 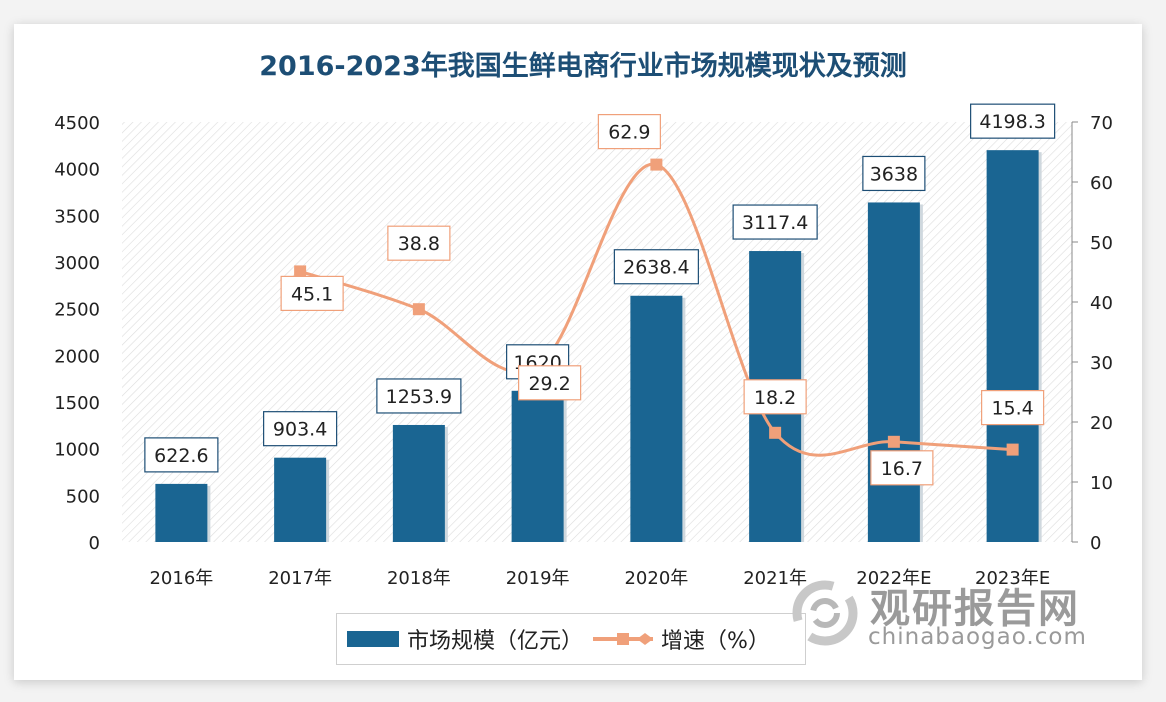 I want to click on x-tick-label: 2018年, so click(x=419, y=578).